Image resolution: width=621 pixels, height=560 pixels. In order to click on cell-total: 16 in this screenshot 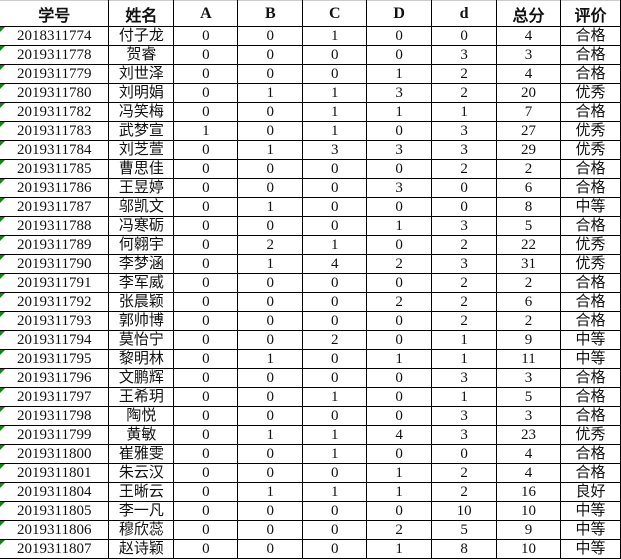, I will do `click(528, 492)`.